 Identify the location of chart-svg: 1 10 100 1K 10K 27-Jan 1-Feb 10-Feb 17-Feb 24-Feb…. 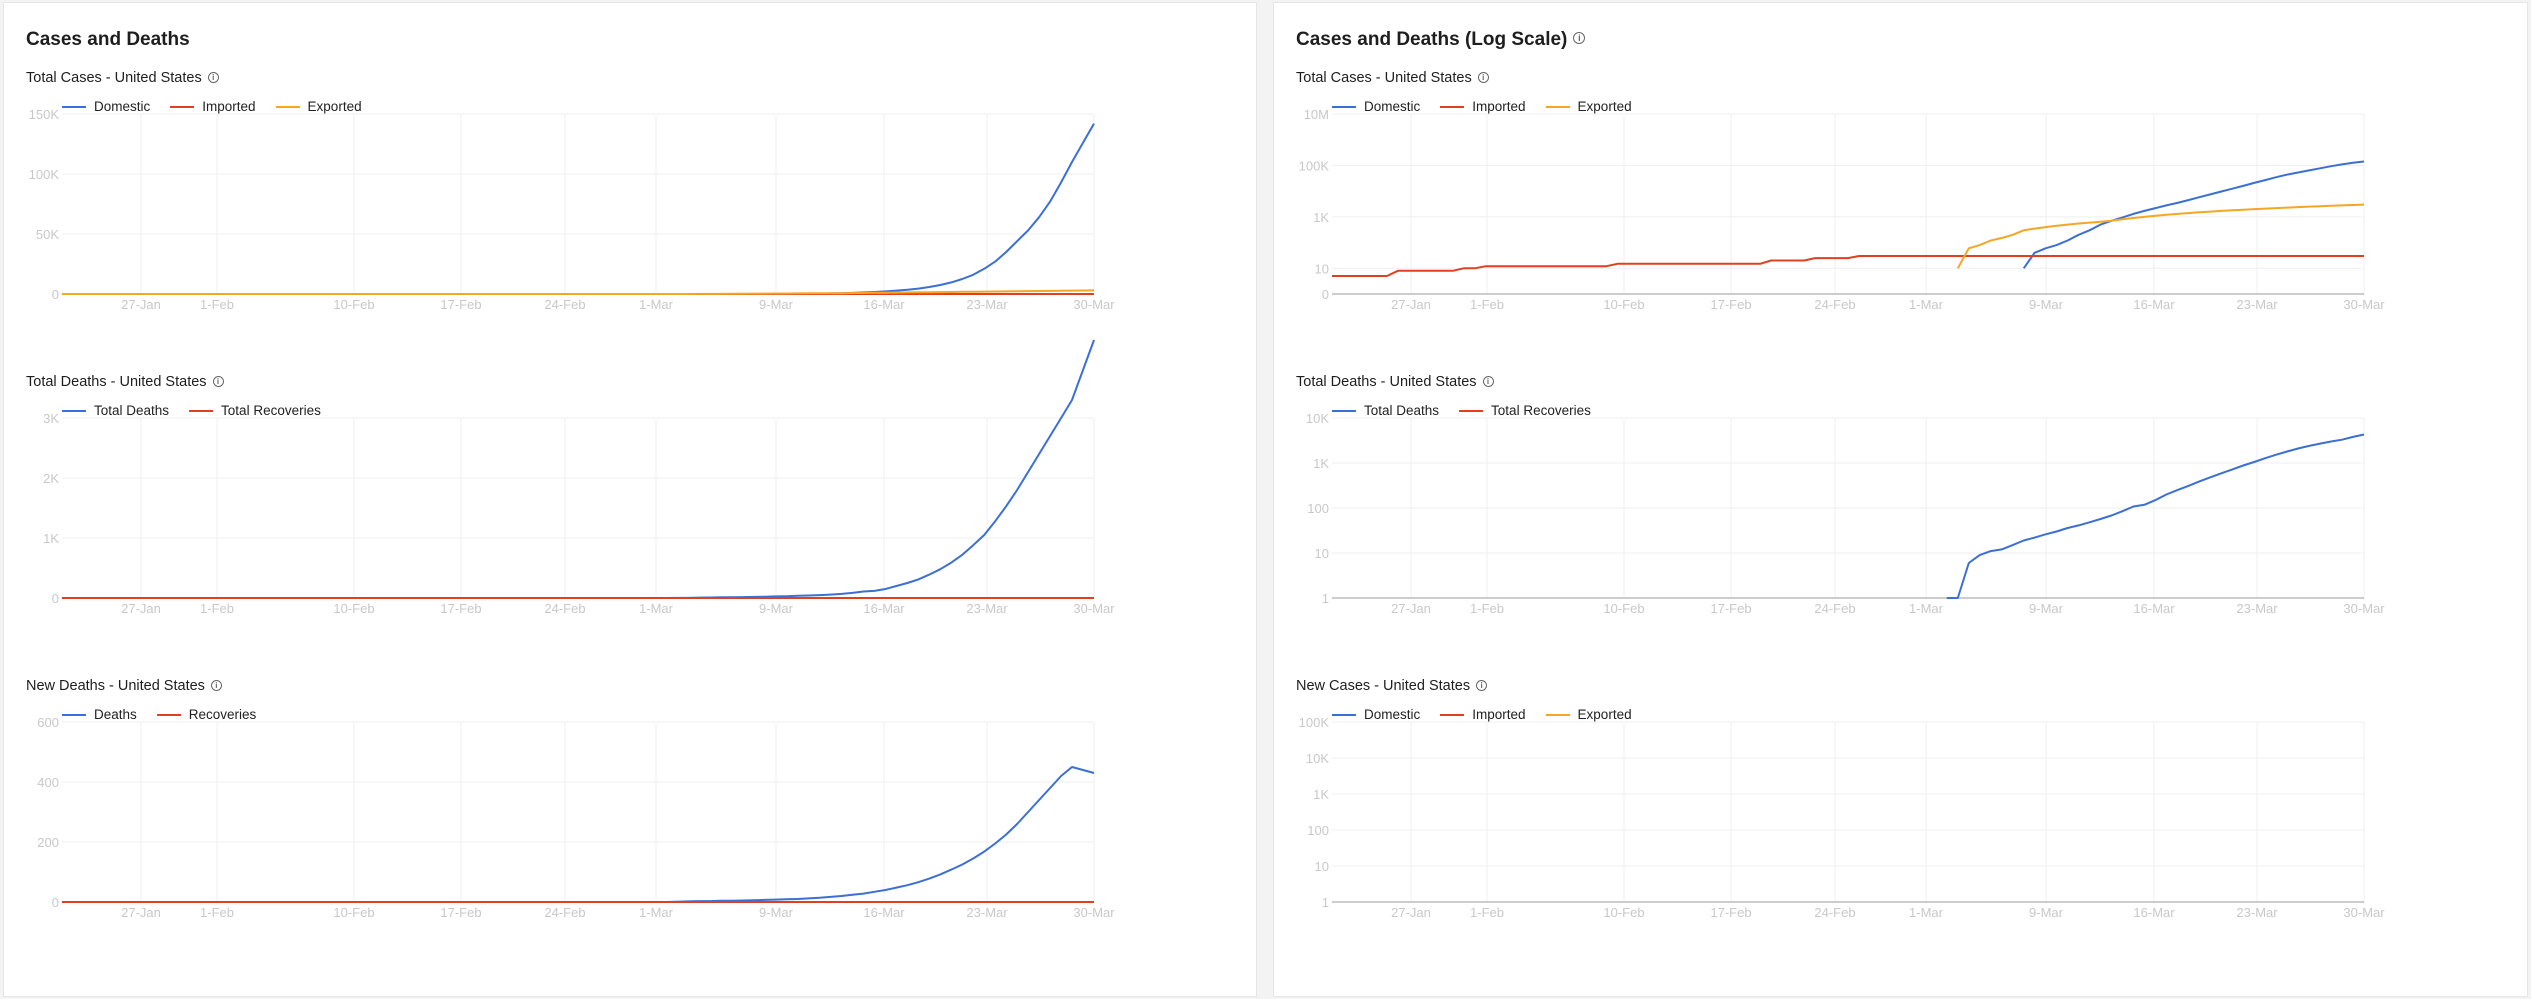
(1845, 513).